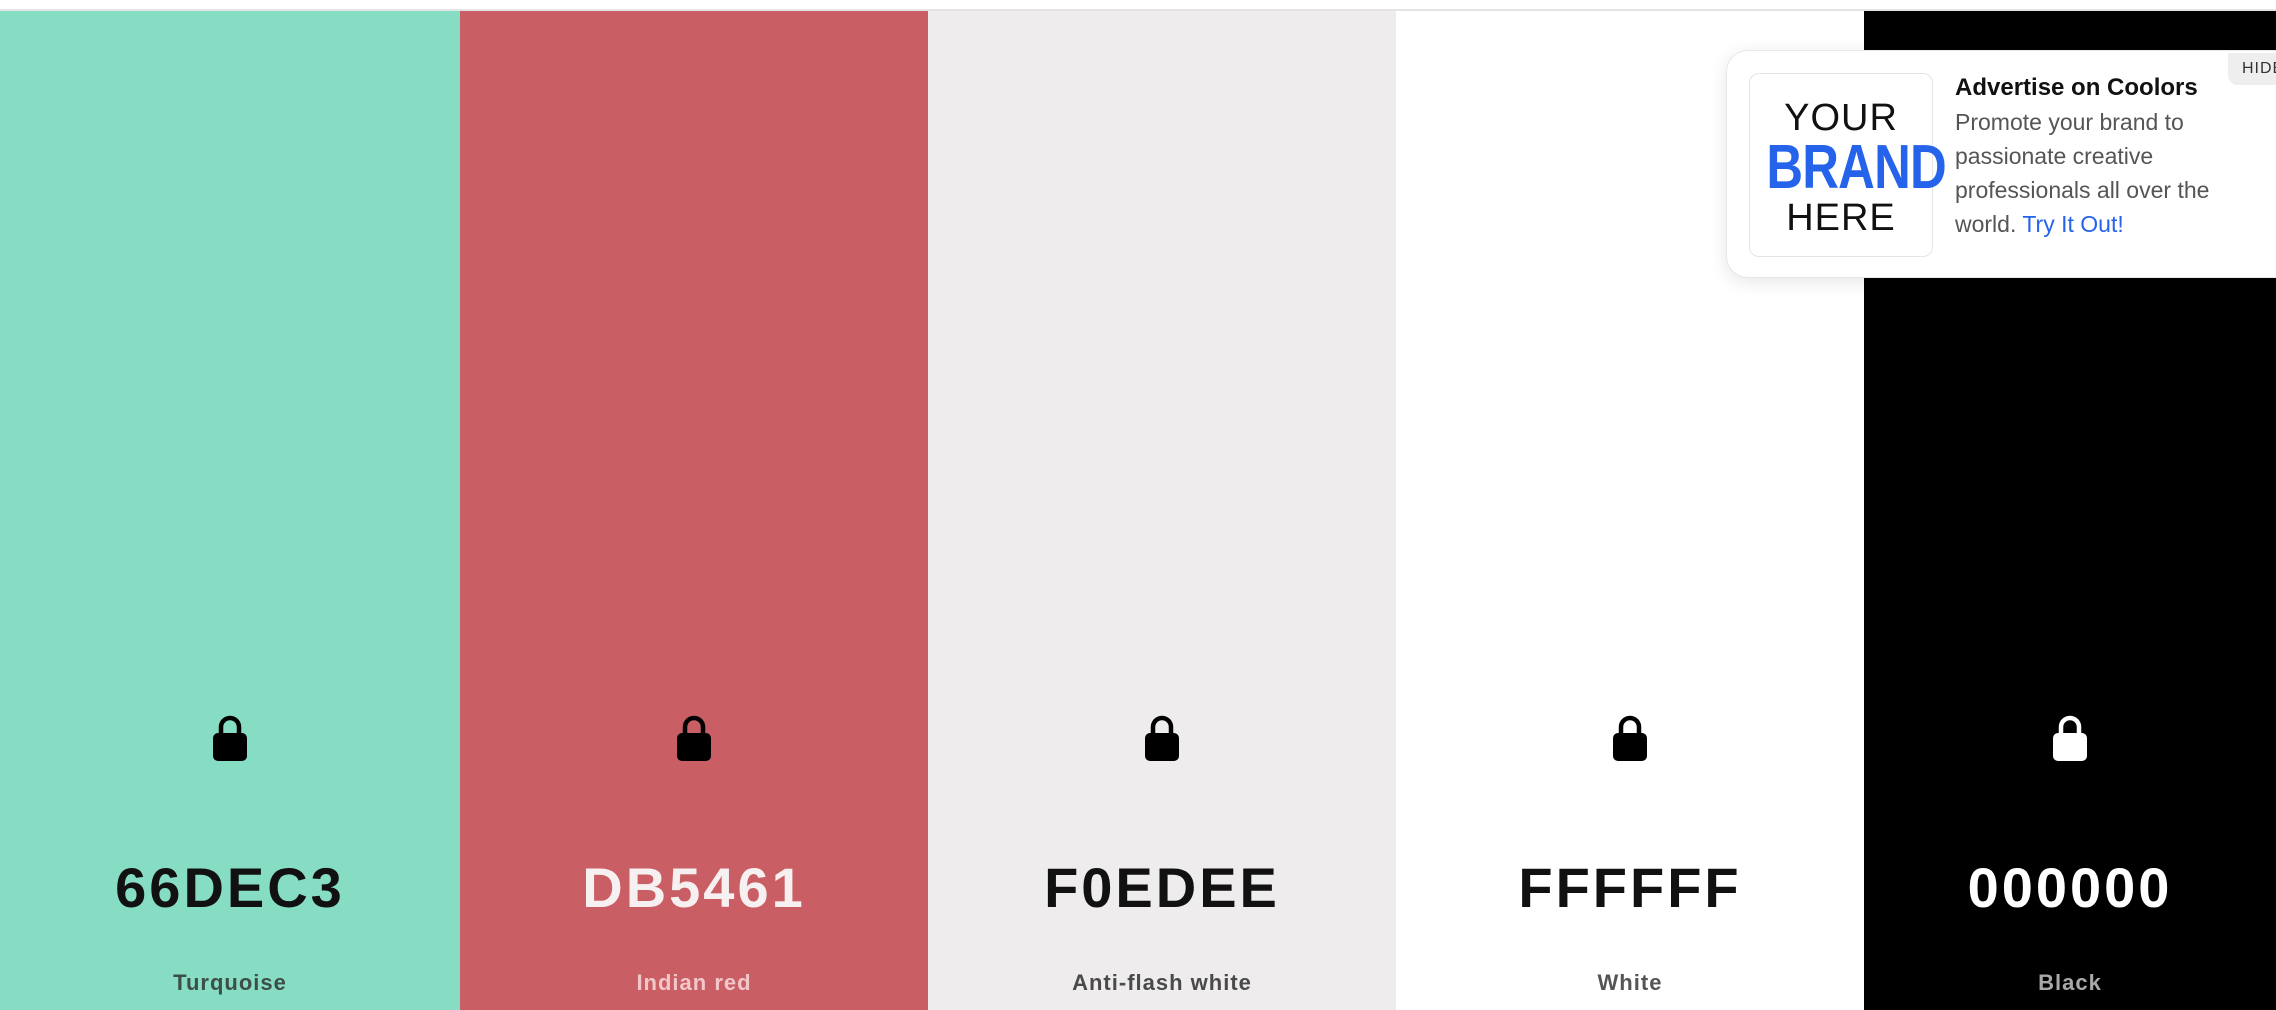 This screenshot has height=1010, width=2276. Describe the element at coordinates (694, 887) in the screenshot. I see `color-hex: DB5461` at that location.